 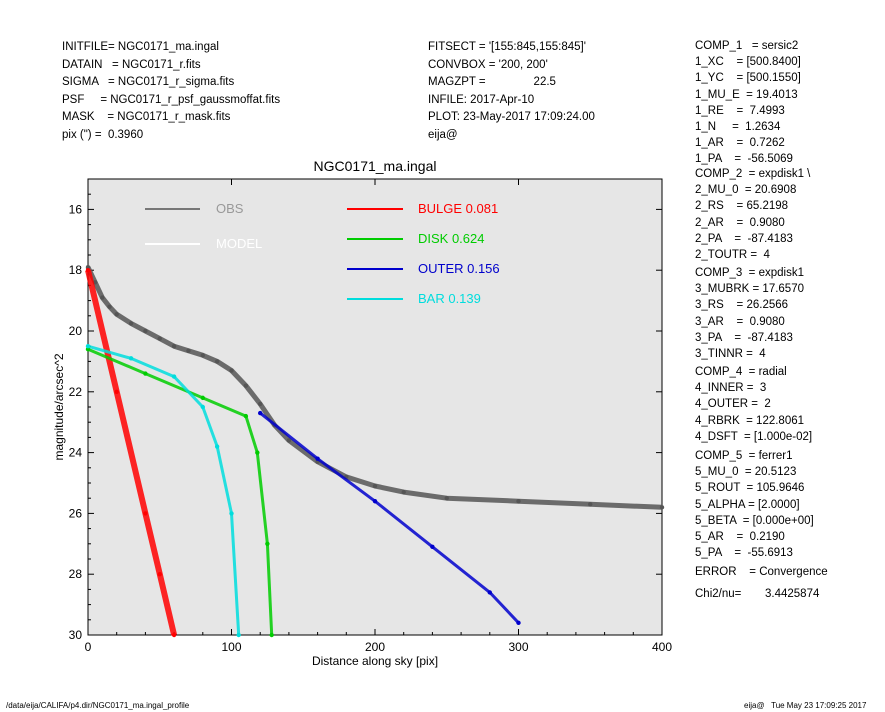 I want to click on component-5-line: 5_AR = 0.2190, so click(x=740, y=537).